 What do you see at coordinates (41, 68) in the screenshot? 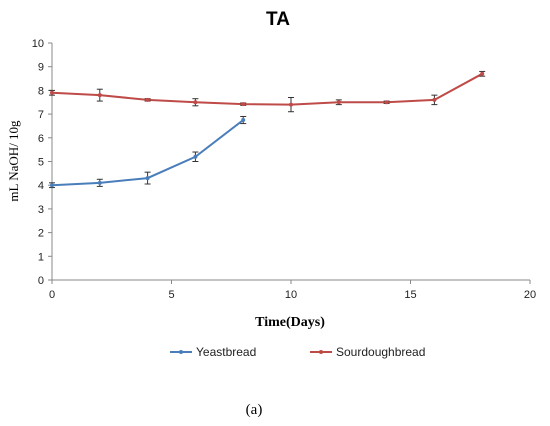
I see `y-tick-label: 9` at bounding box center [41, 68].